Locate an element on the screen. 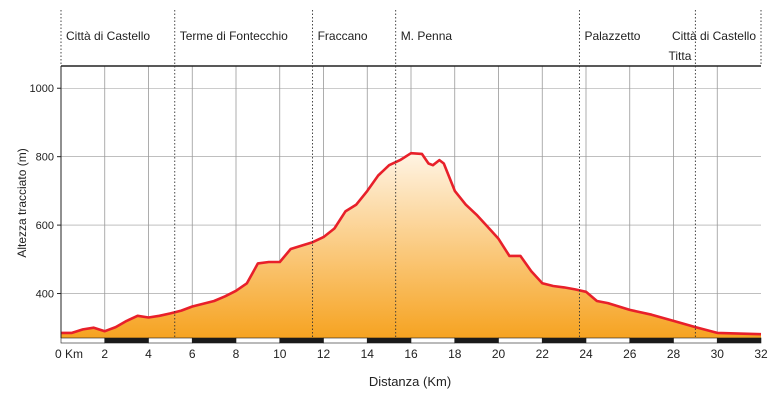 Image resolution: width=777 pixels, height=406 pixels. x-tick-label: 28 is located at coordinates (674, 354).